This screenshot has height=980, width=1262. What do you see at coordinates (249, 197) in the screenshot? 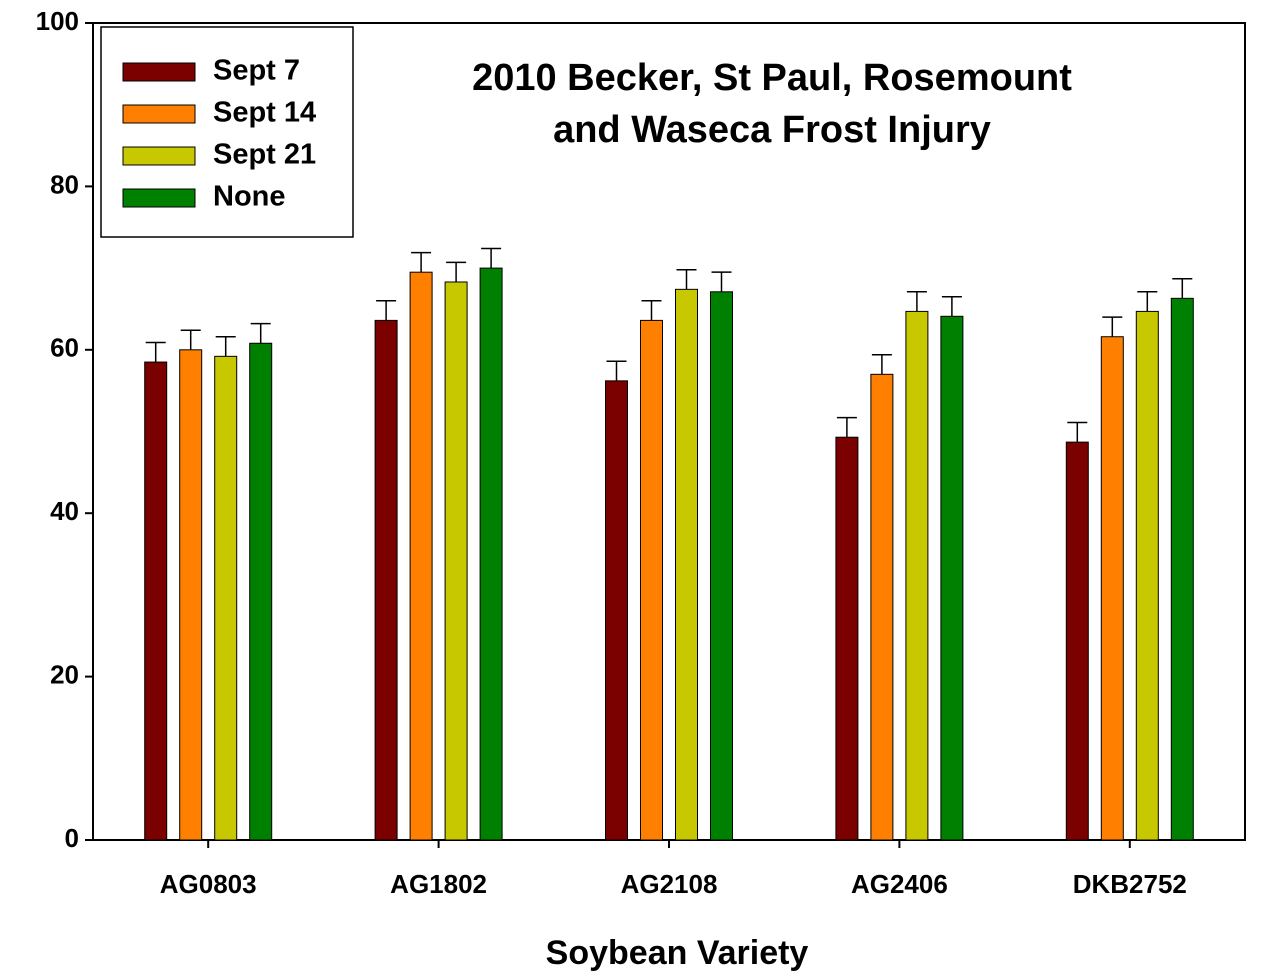
I see `legend-label: None` at bounding box center [249, 197].